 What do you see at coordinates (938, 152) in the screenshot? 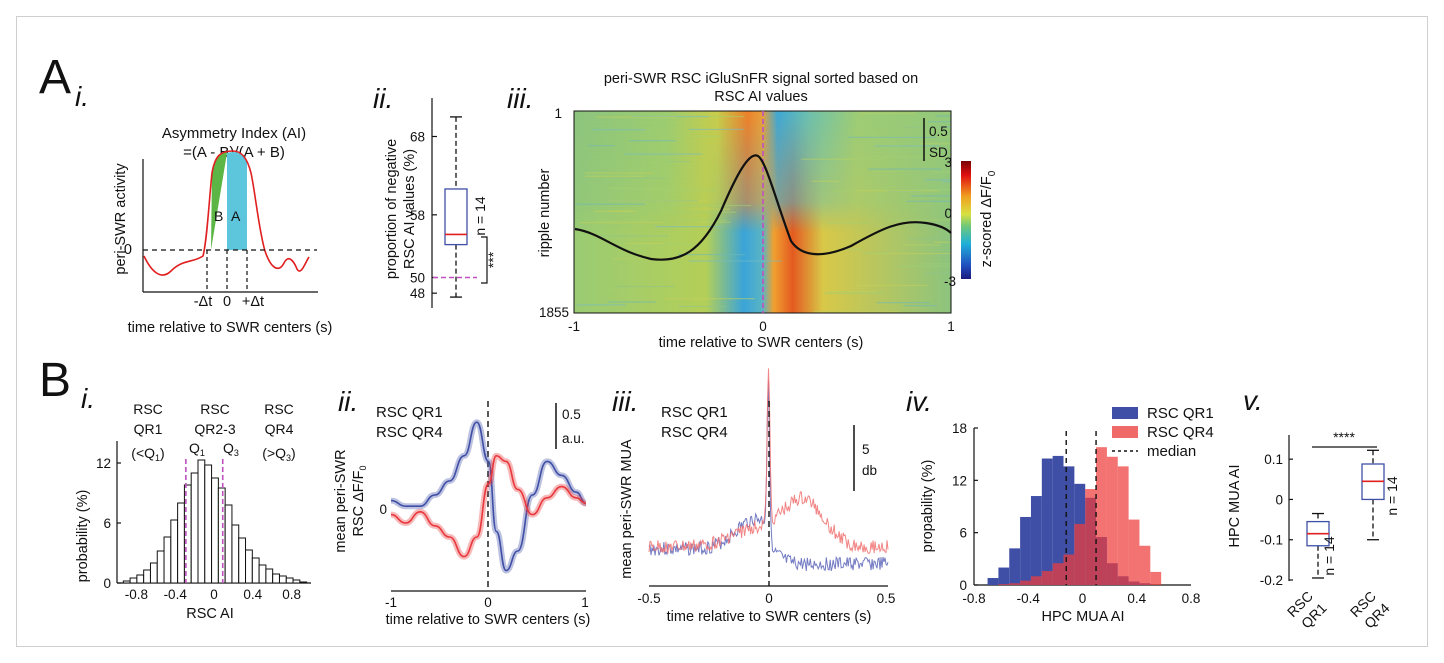
I see `scale-label-2: SD` at bounding box center [938, 152].